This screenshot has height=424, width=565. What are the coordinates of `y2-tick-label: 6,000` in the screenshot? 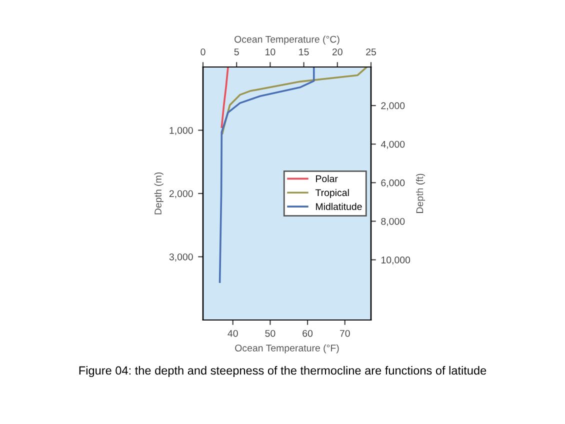 It's located at (393, 183).